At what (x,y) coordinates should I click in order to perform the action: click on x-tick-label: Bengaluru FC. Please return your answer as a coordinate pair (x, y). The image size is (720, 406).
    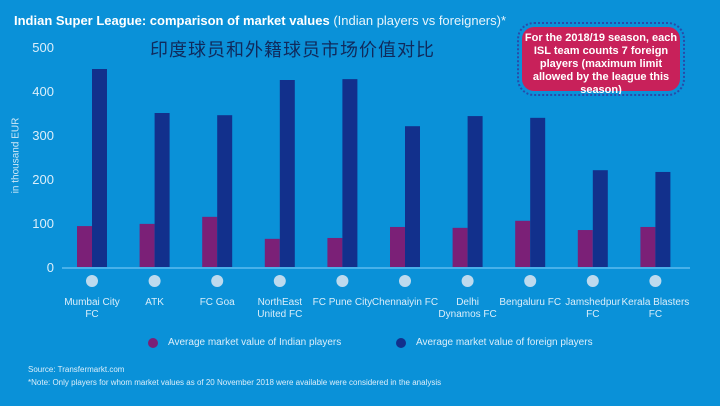
    Looking at the image, I should click on (530, 302).